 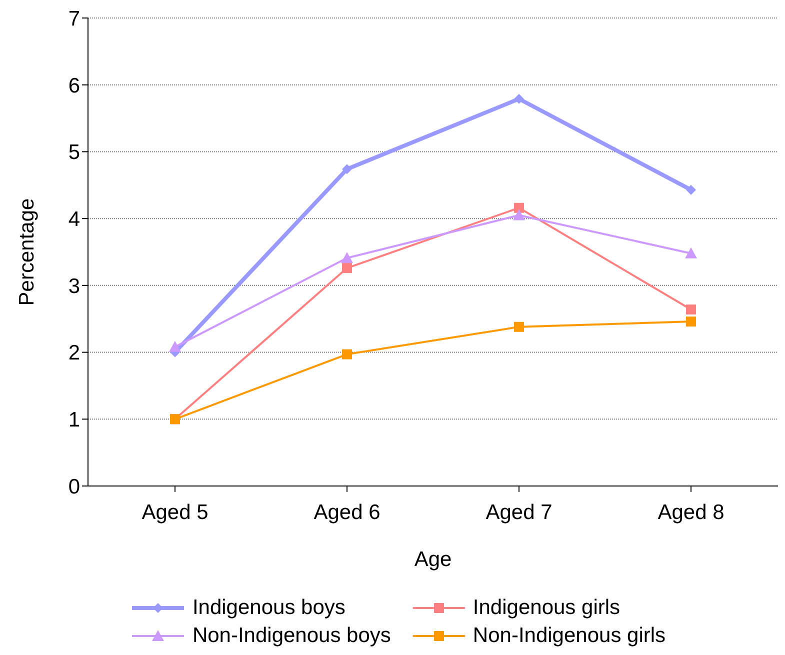 What do you see at coordinates (74, 420) in the screenshot?
I see `y-tick-label: 1` at bounding box center [74, 420].